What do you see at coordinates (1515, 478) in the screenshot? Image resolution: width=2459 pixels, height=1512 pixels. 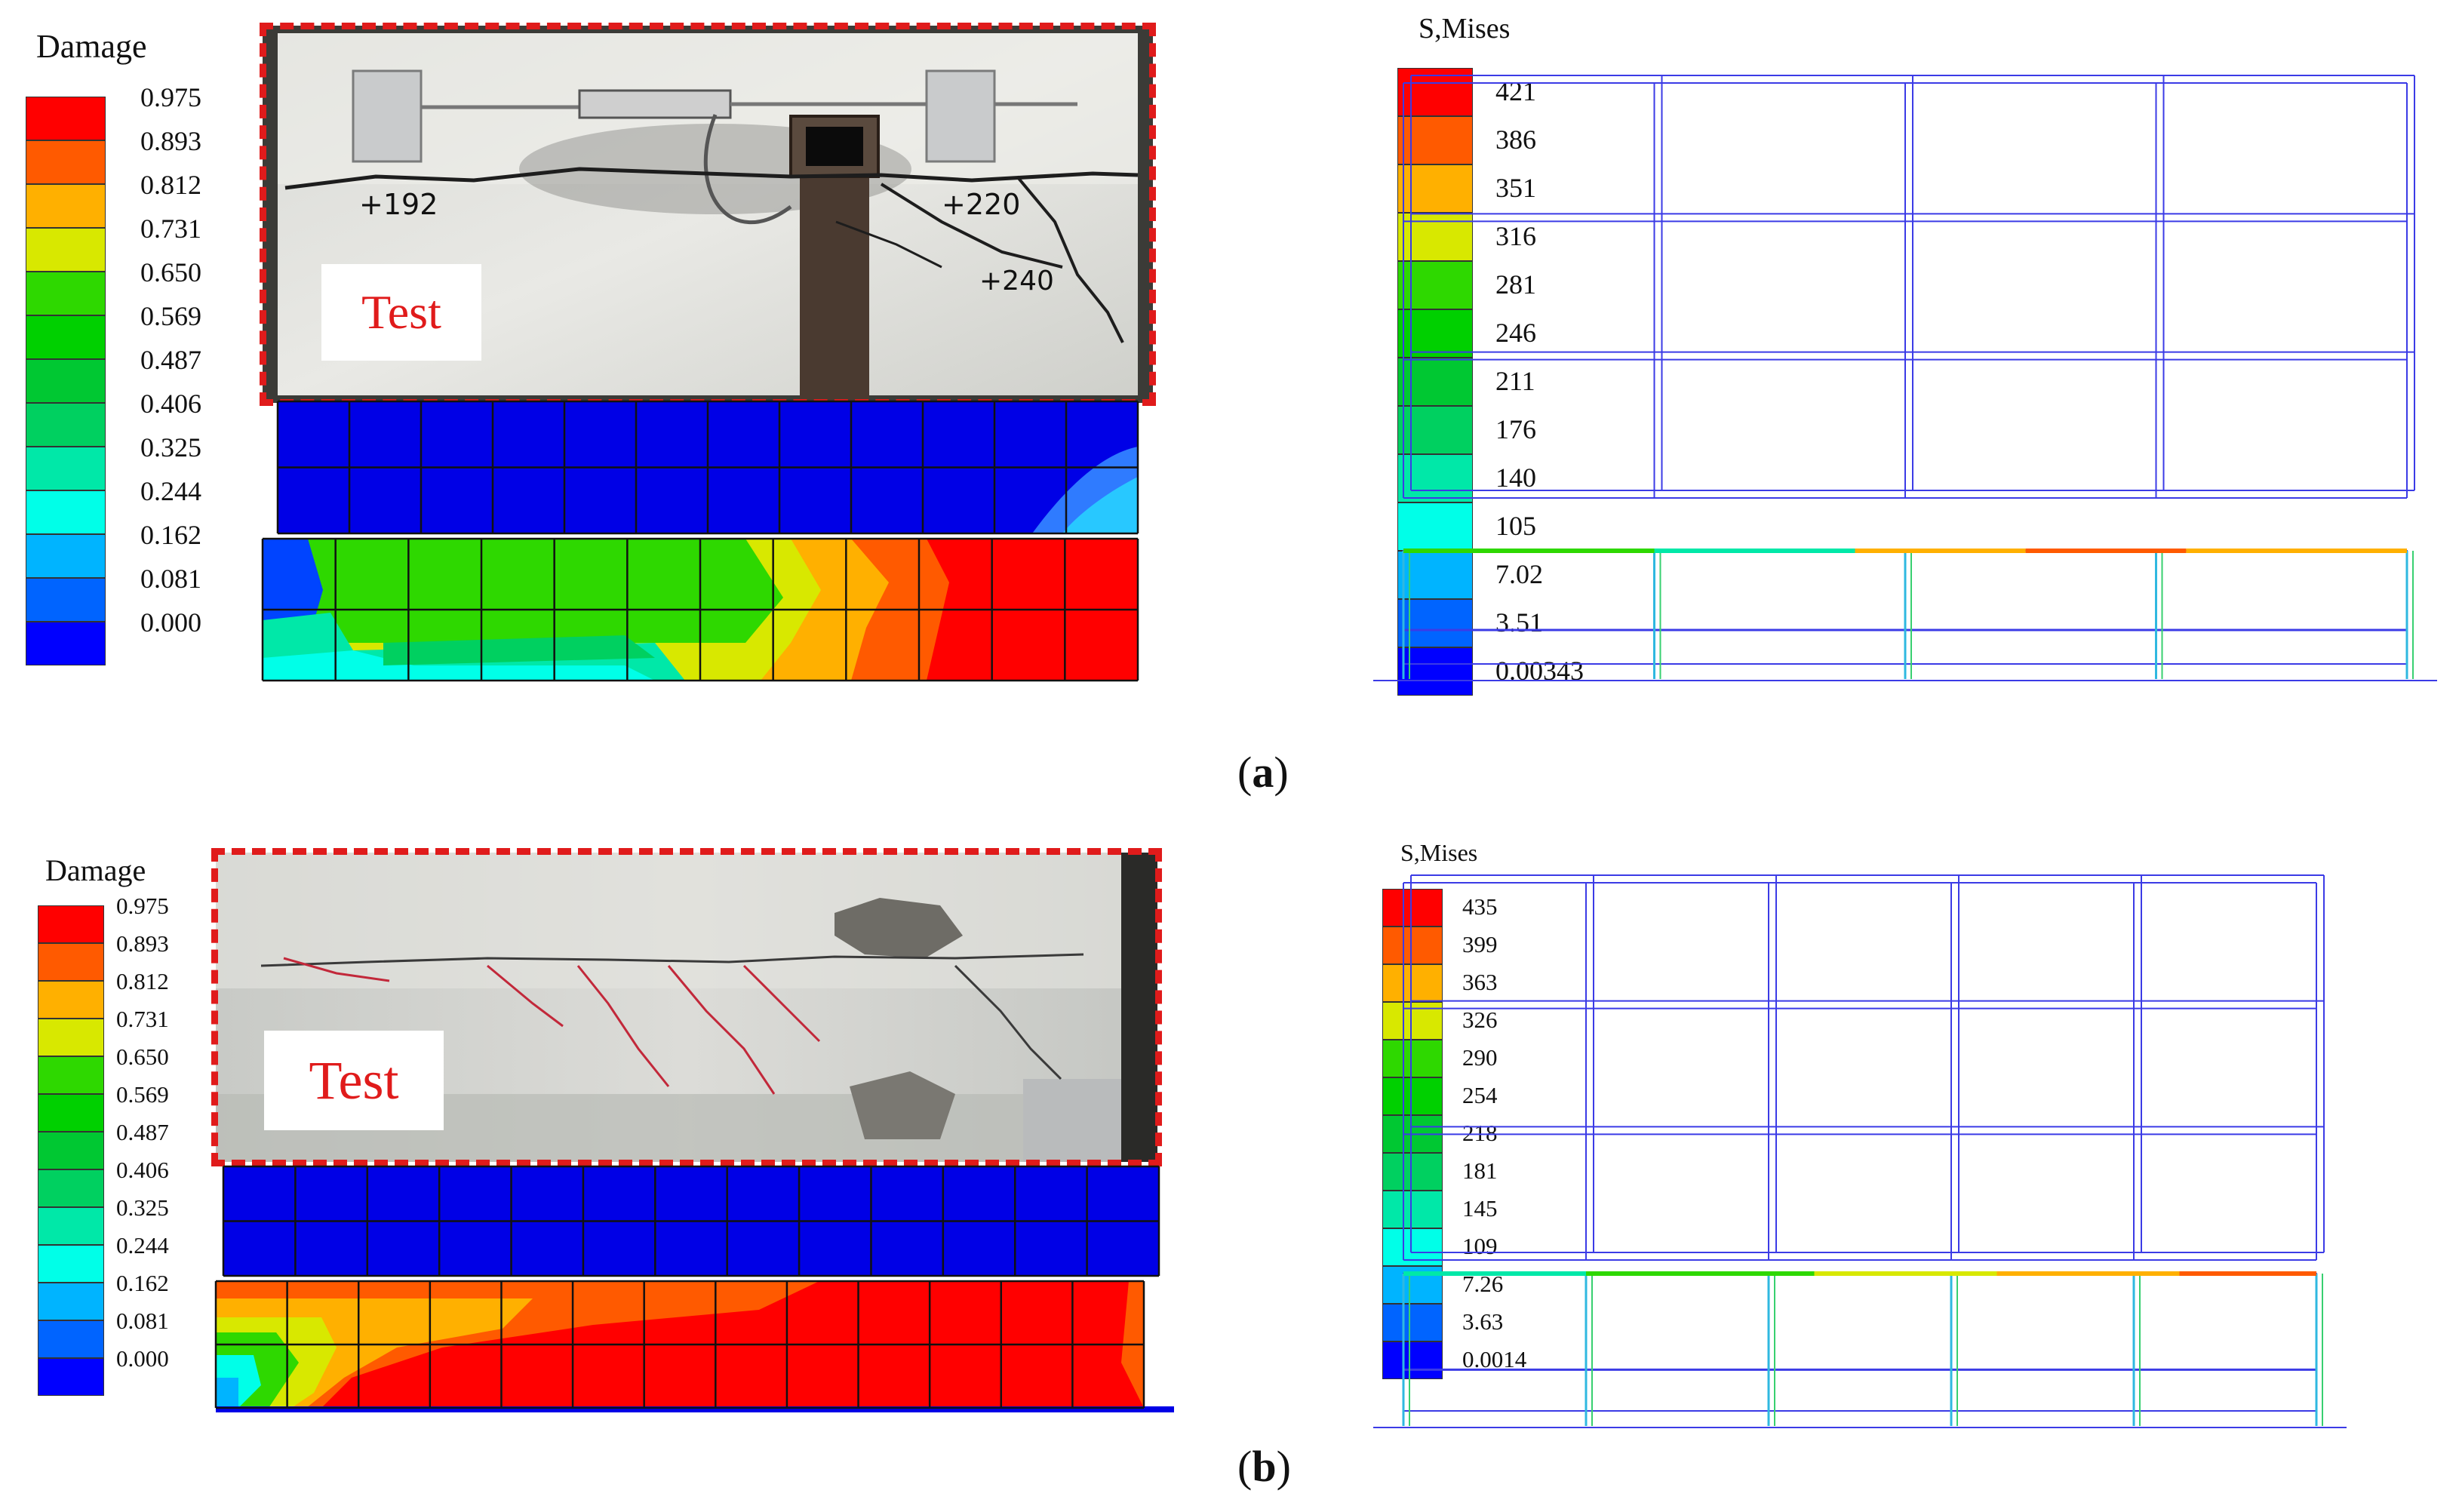 I see `legend-value: 140` at bounding box center [1515, 478].